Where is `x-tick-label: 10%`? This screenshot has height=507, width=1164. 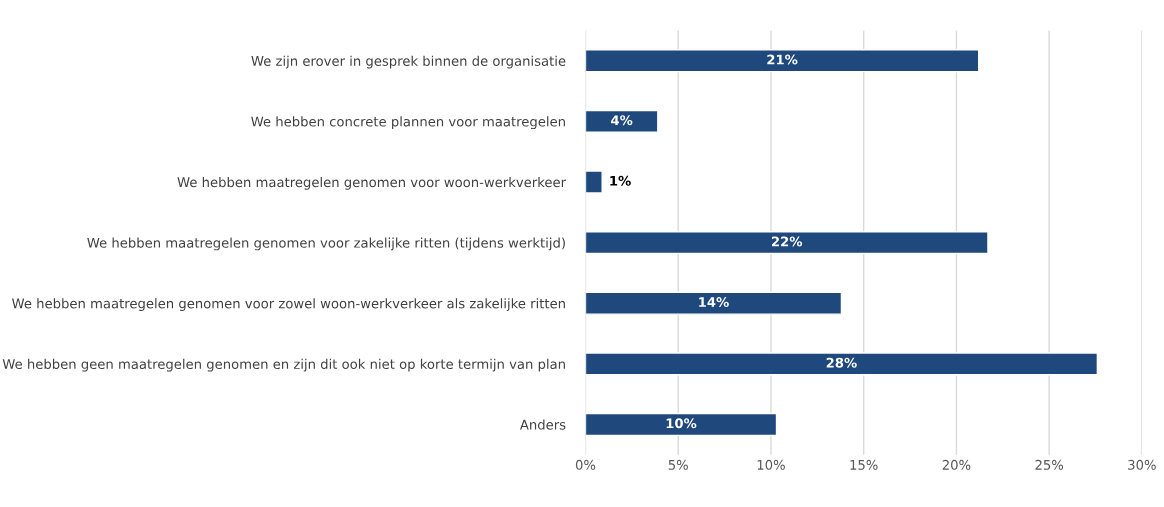 x-tick-label: 10% is located at coordinates (771, 464).